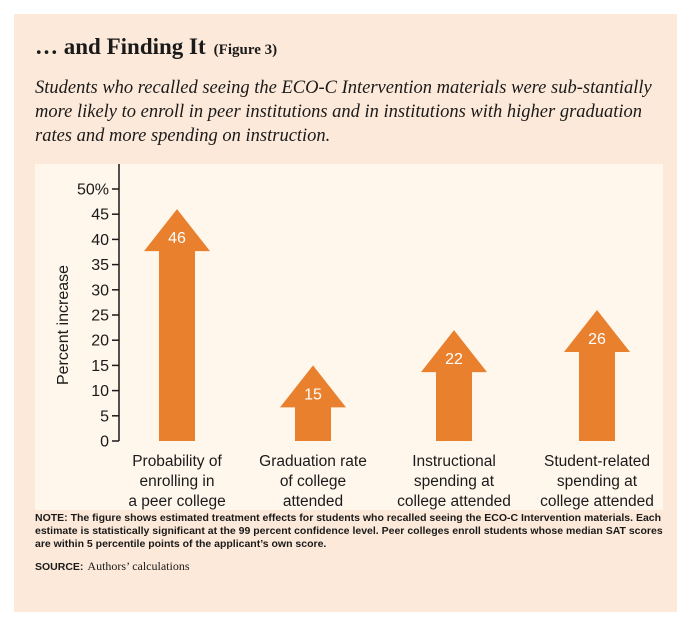 Image resolution: width=690 pixels, height=626 pixels. What do you see at coordinates (138, 566) in the screenshot?
I see `source-text: Authors’ calculations` at bounding box center [138, 566].